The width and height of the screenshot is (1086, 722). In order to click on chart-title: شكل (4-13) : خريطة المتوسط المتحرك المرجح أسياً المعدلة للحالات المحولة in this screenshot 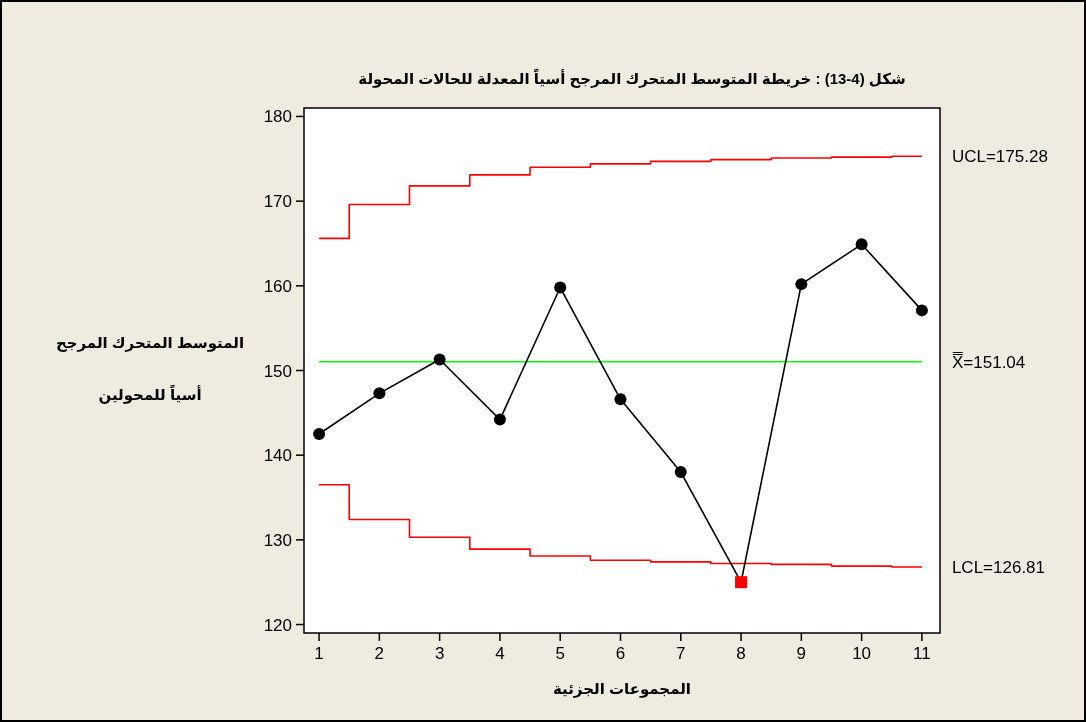, I will do `click(632, 77)`.